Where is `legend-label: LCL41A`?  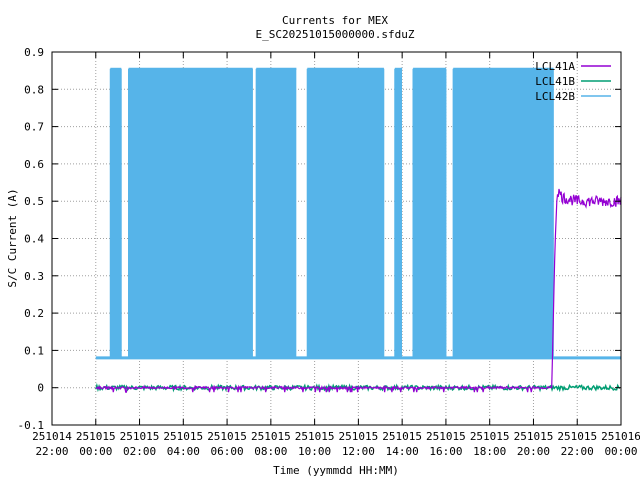 legend-label: LCL41A is located at coordinates (555, 66).